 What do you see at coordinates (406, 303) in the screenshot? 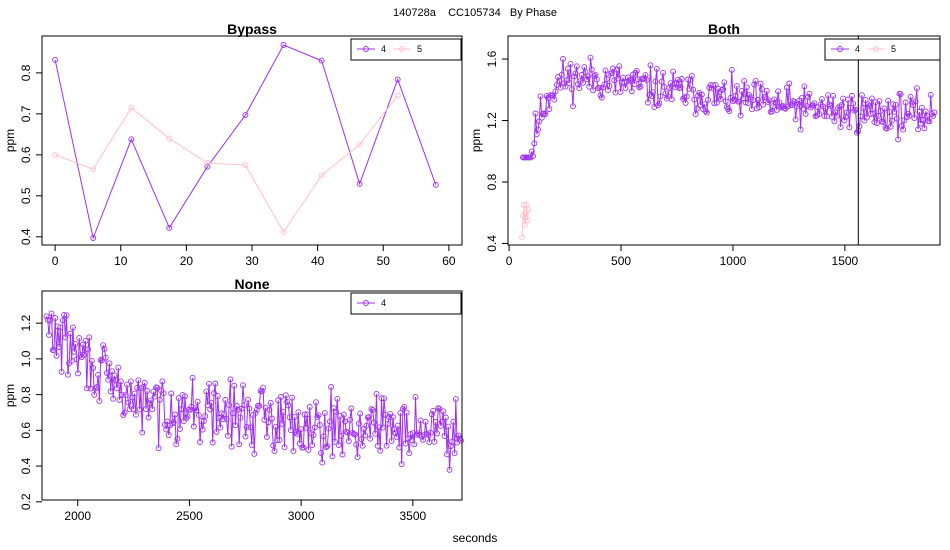
I see `legend-box` at bounding box center [406, 303].